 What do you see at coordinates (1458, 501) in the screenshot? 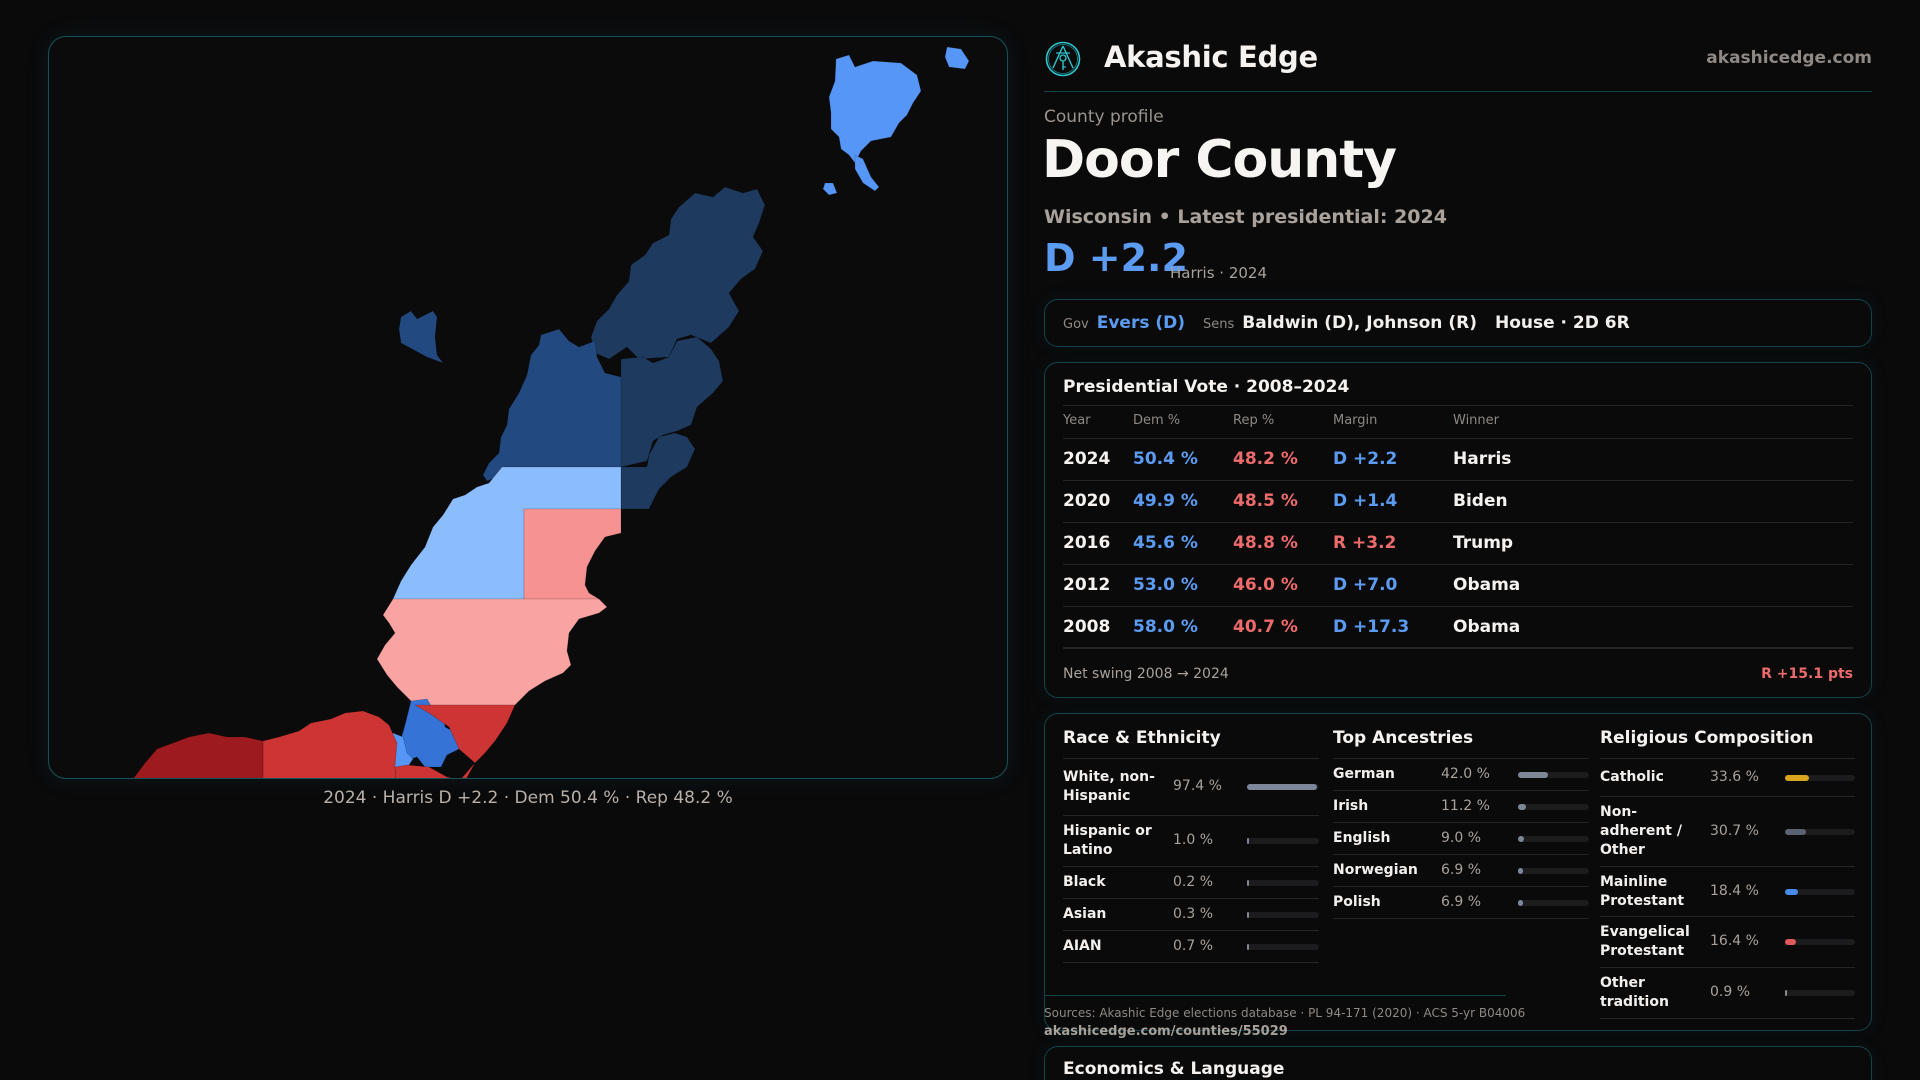
I see `table-row: 2020 49.9 % 48.5 % D +1.4 Biden` at bounding box center [1458, 501].